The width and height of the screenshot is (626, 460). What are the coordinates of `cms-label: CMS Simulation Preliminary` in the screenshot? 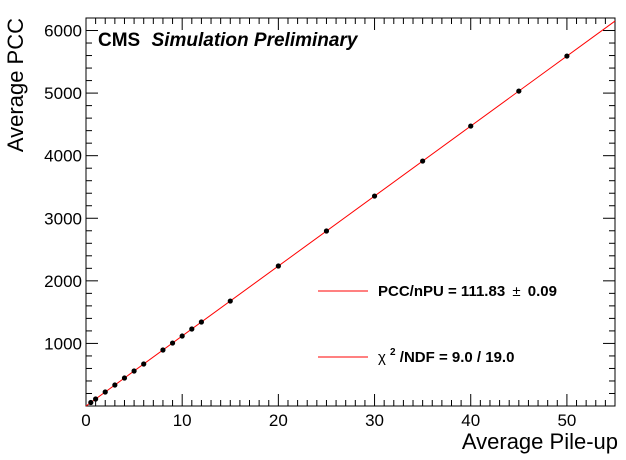 It's located at (228, 40).